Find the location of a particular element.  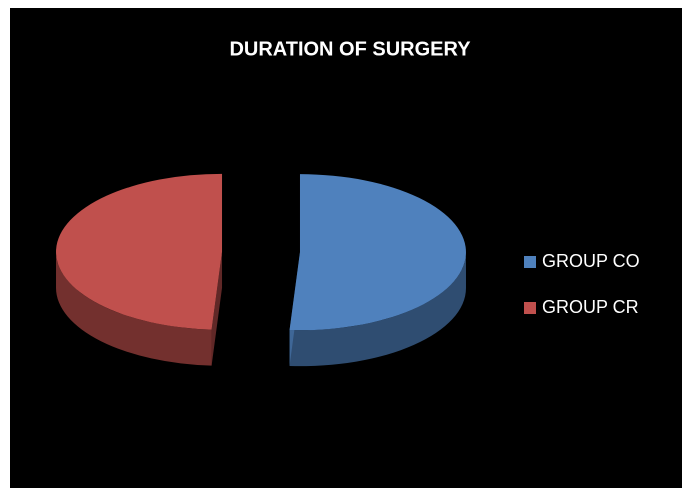

chart-title: DURATION OF SURGERY is located at coordinates (350, 49).